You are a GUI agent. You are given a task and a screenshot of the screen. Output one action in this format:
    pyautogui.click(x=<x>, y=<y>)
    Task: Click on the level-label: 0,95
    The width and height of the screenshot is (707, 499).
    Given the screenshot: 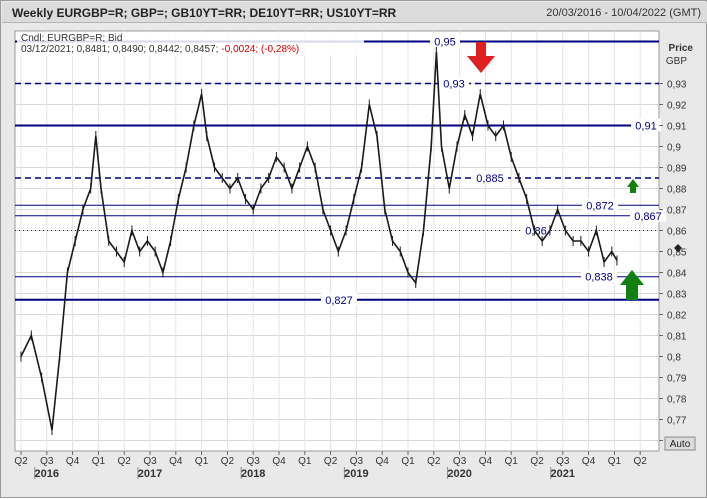 What is the action you would take?
    pyautogui.click(x=444, y=43)
    